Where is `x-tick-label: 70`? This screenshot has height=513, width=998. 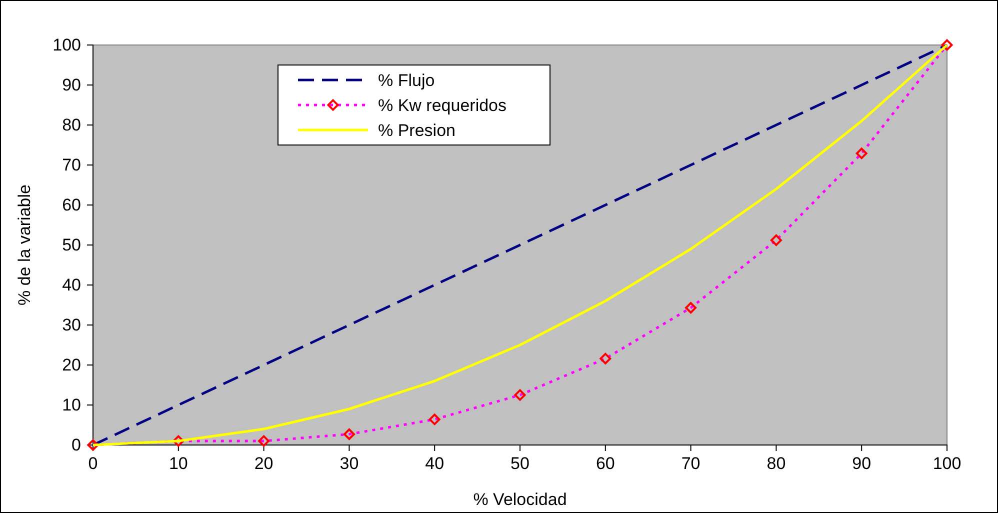 x-tick-label: 70 is located at coordinates (690, 464).